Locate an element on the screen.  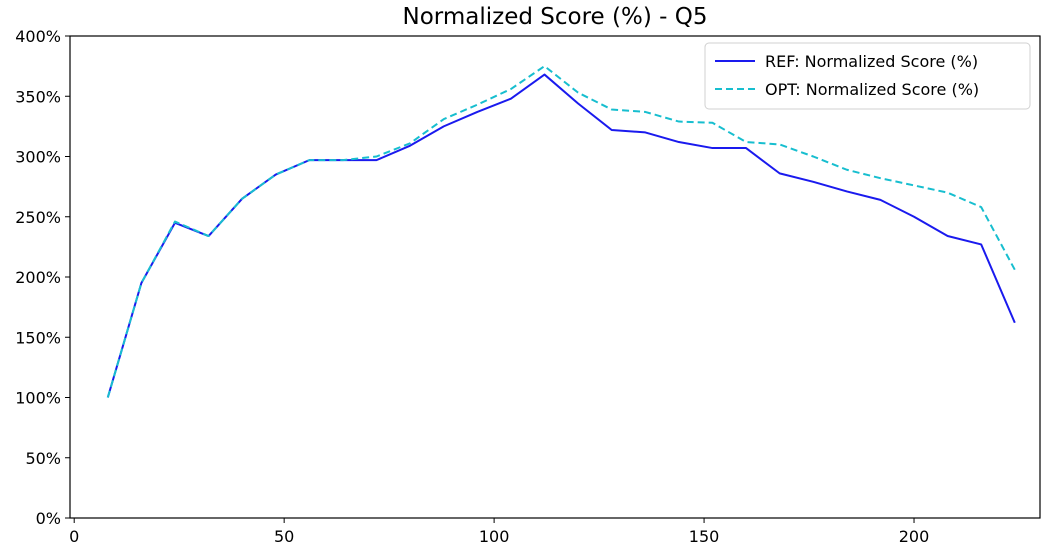
legend-label: REF: Normalized Score (%) is located at coordinates (871, 61).